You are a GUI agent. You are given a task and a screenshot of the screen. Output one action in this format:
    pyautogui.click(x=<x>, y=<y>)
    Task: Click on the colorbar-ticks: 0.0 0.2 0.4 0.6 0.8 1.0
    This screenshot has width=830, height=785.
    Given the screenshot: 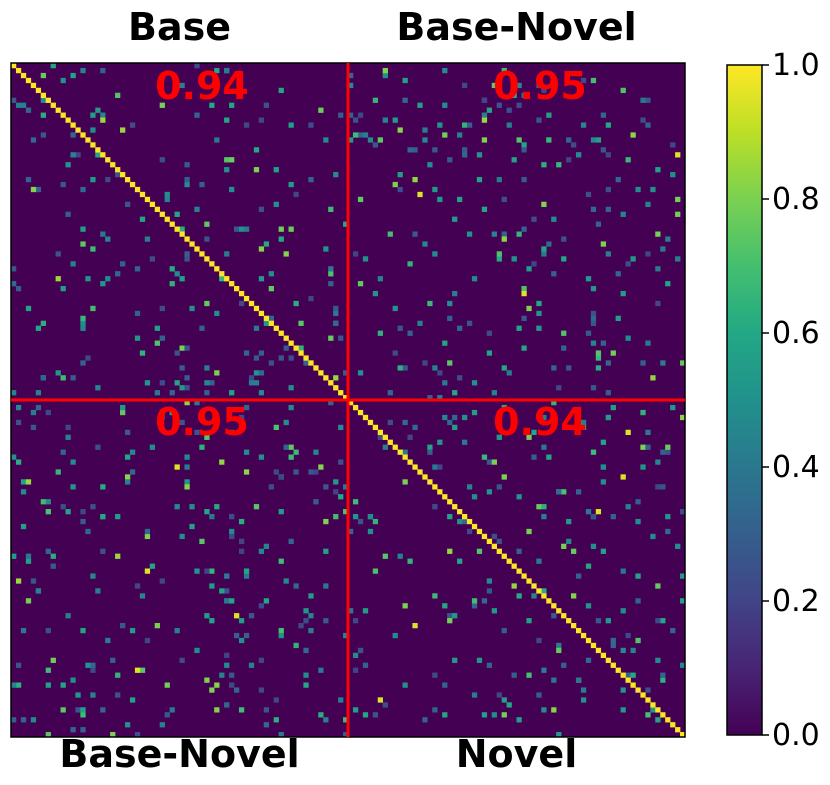 What is the action you would take?
    pyautogui.click(x=791, y=400)
    